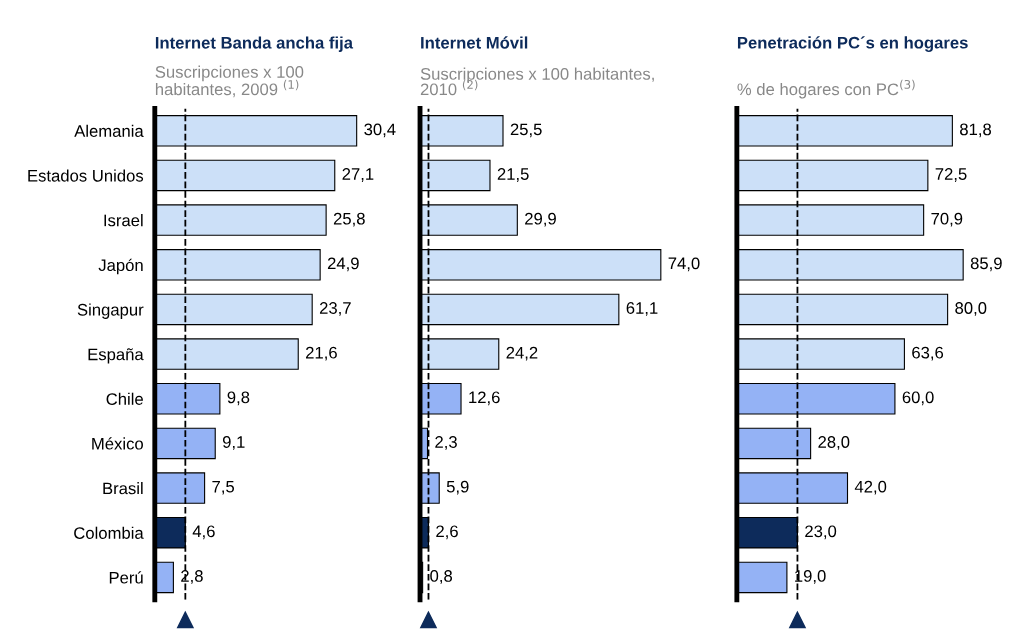 The height and width of the screenshot is (638, 1032). Describe the element at coordinates (447, 532) in the screenshot. I see `data-label: 2,6` at that location.